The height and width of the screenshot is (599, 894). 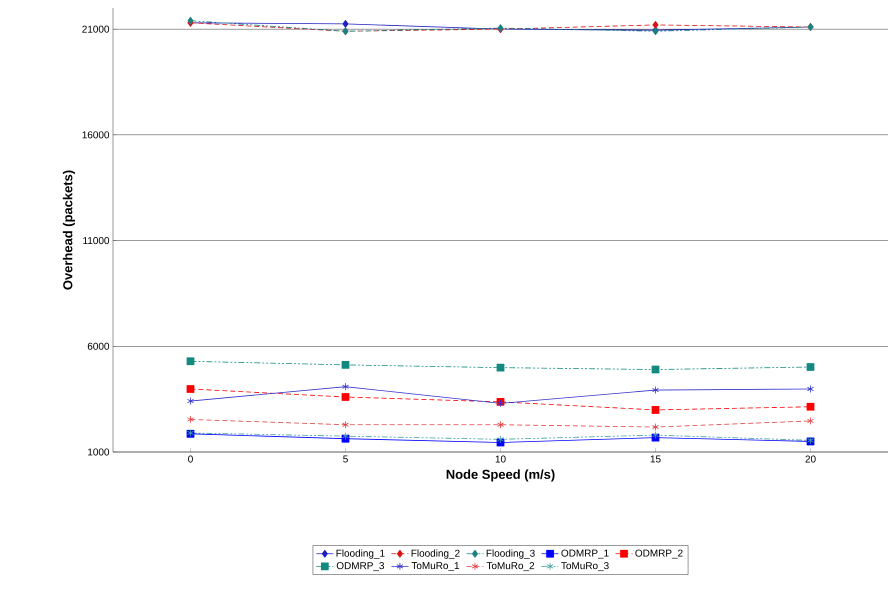 I want to click on x-axis-title: Node Speed (m/s), so click(x=500, y=475).